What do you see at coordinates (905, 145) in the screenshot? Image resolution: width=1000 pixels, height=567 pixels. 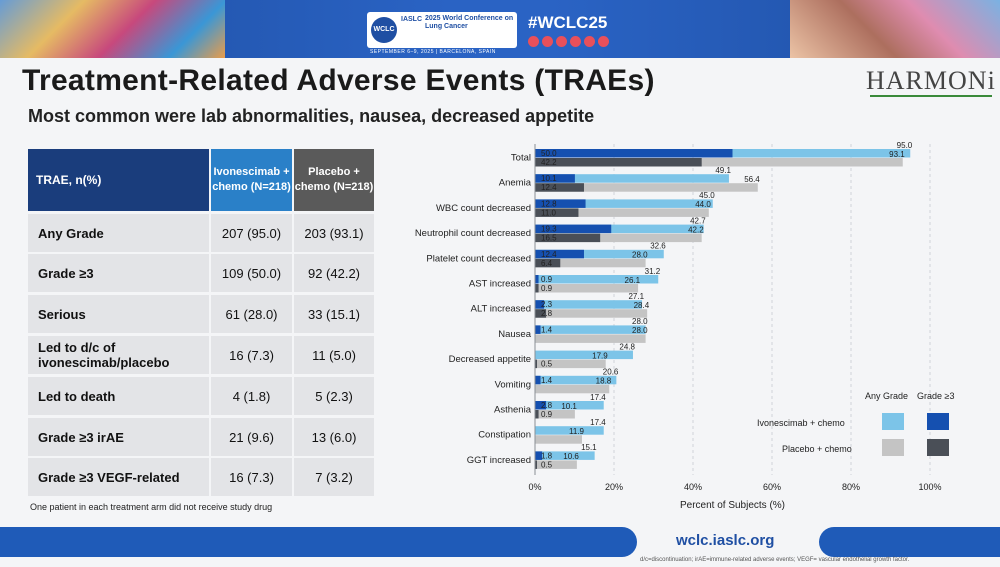 I see `ivo-any-label: 95.0` at bounding box center [905, 145].